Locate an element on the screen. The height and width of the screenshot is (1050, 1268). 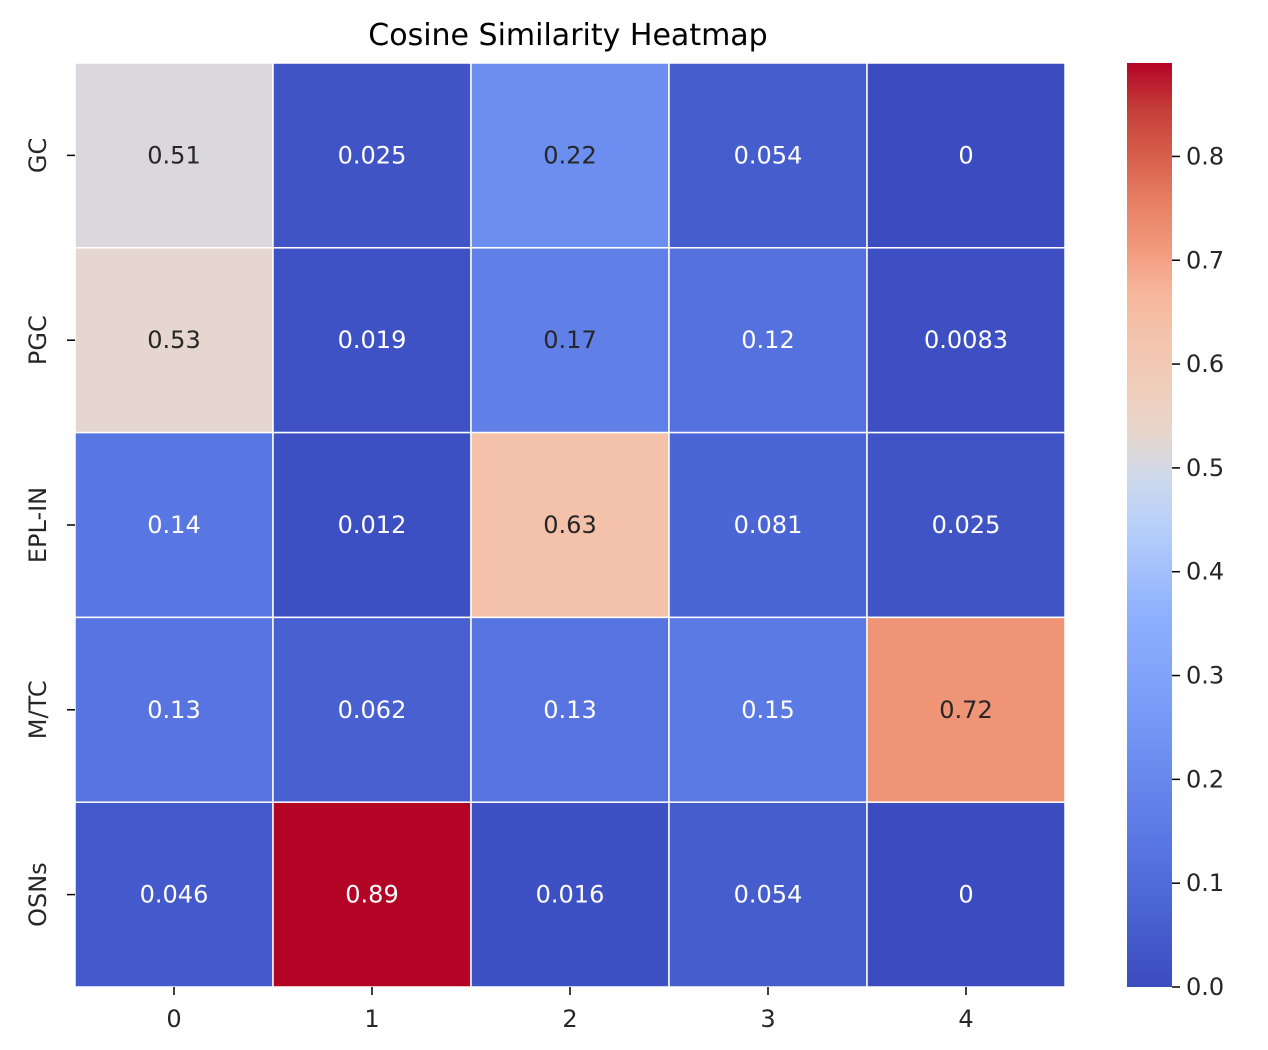
colorbar-tick-label: 0.6 is located at coordinates (1205, 364).